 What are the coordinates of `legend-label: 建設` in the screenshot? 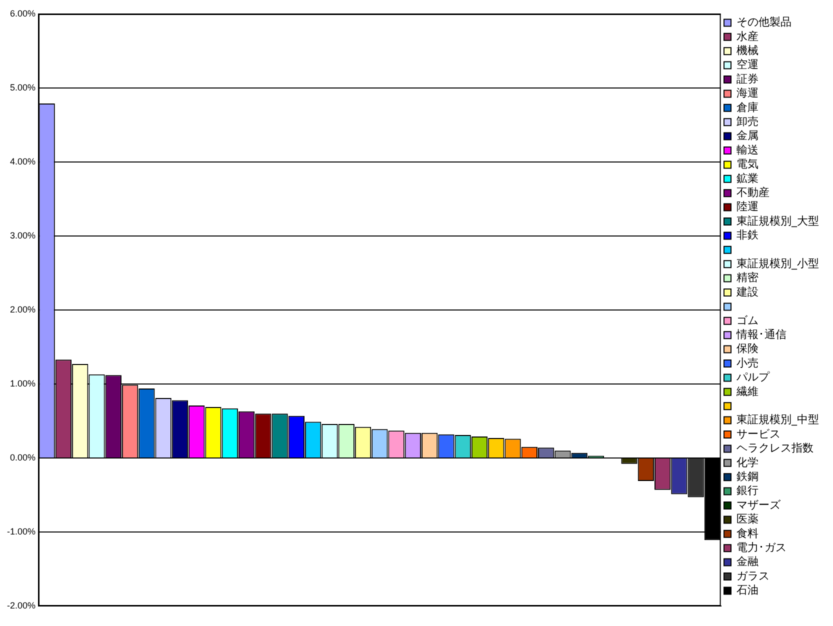 It's located at (747, 291).